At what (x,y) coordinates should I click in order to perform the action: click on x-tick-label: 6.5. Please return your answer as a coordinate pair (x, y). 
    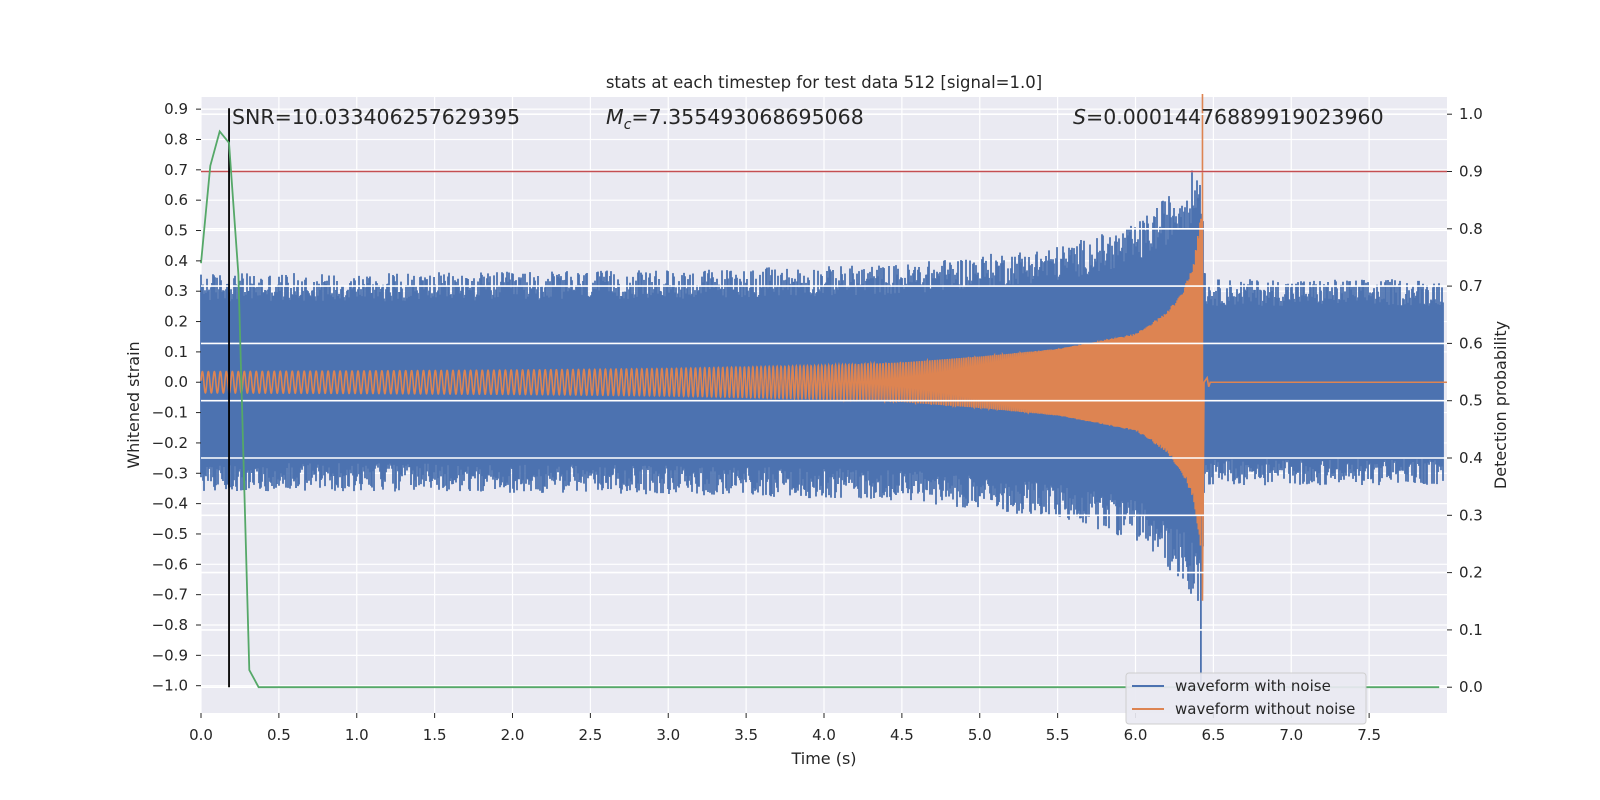
    Looking at the image, I should click on (1213, 735).